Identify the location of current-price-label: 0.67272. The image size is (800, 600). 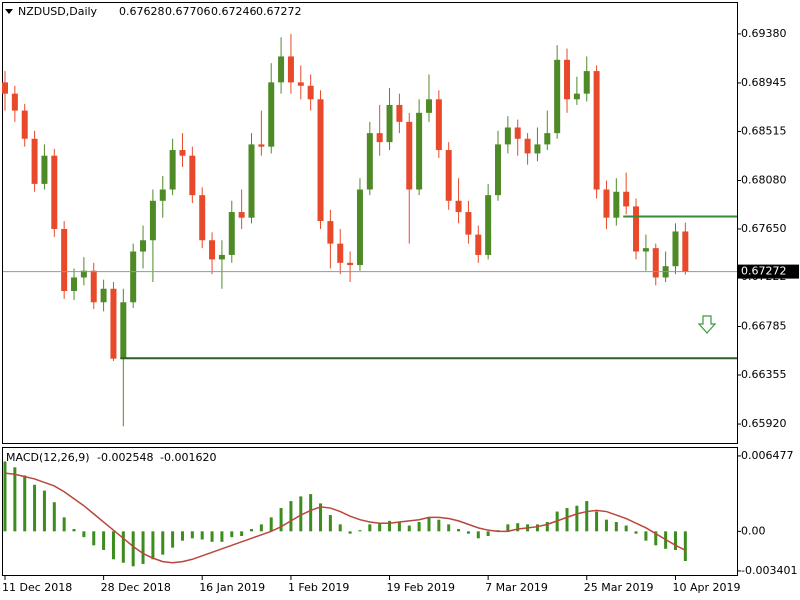
(764, 271).